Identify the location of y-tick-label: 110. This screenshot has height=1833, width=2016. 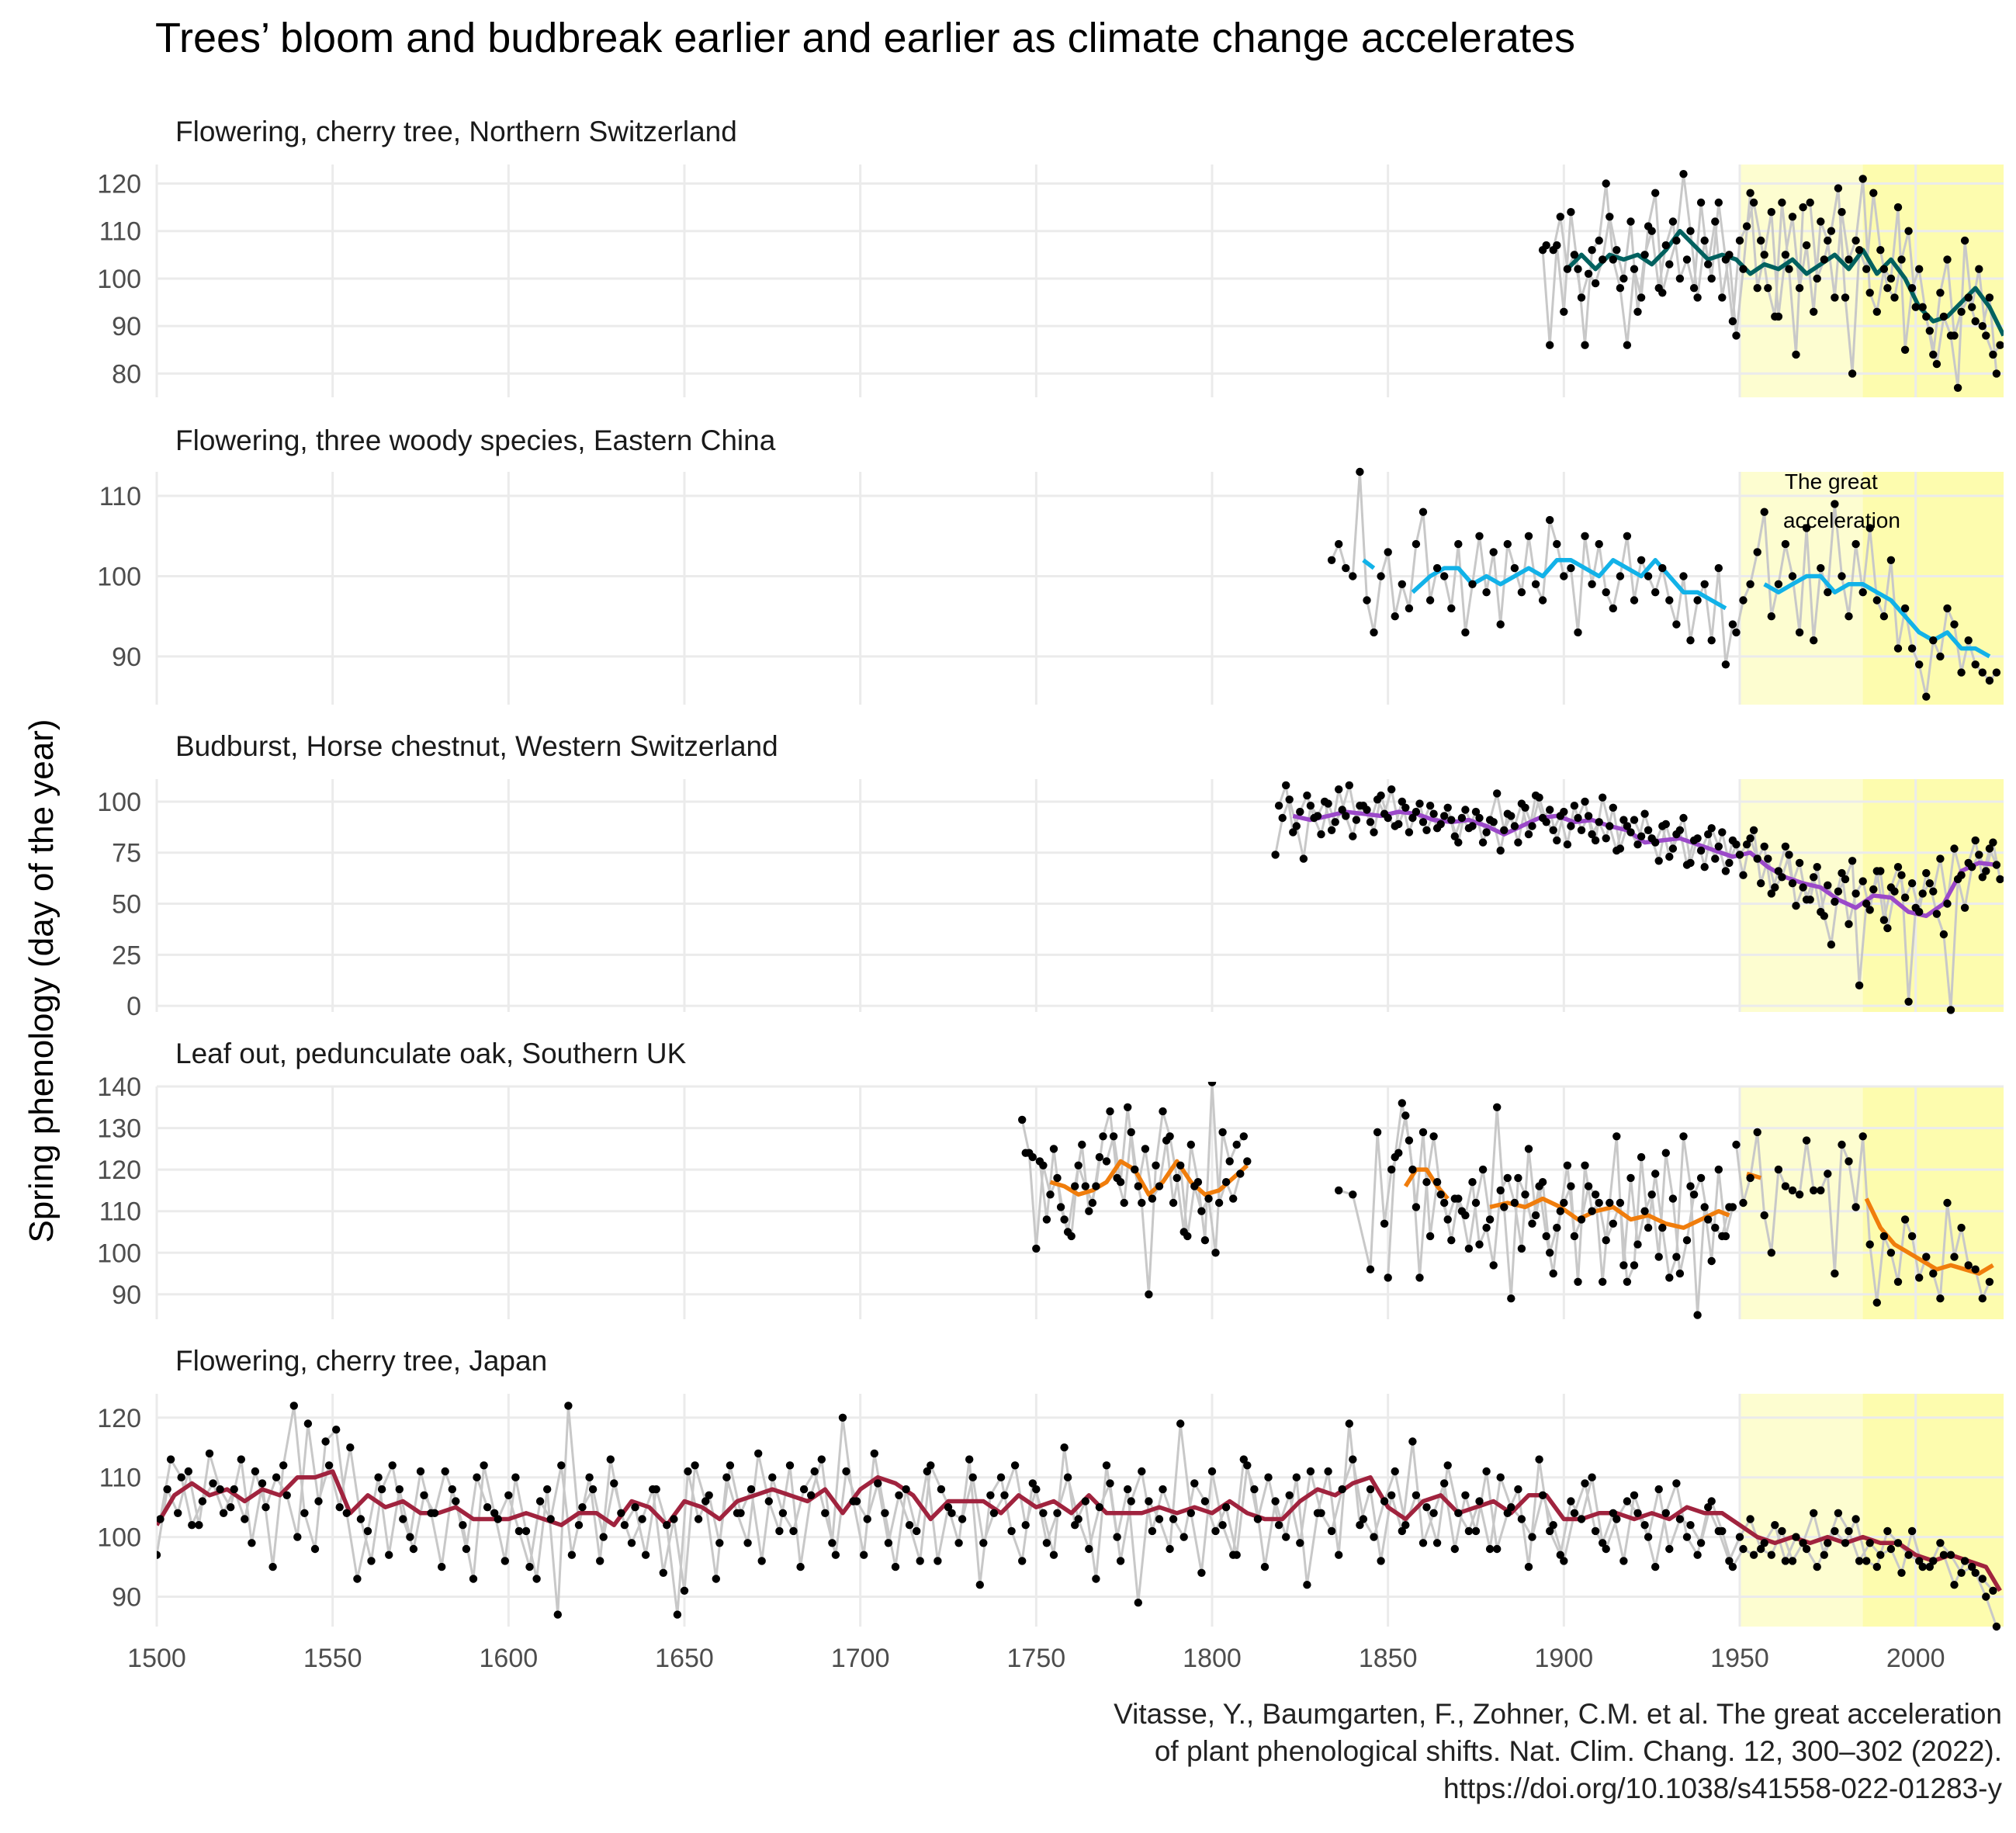
(120, 497).